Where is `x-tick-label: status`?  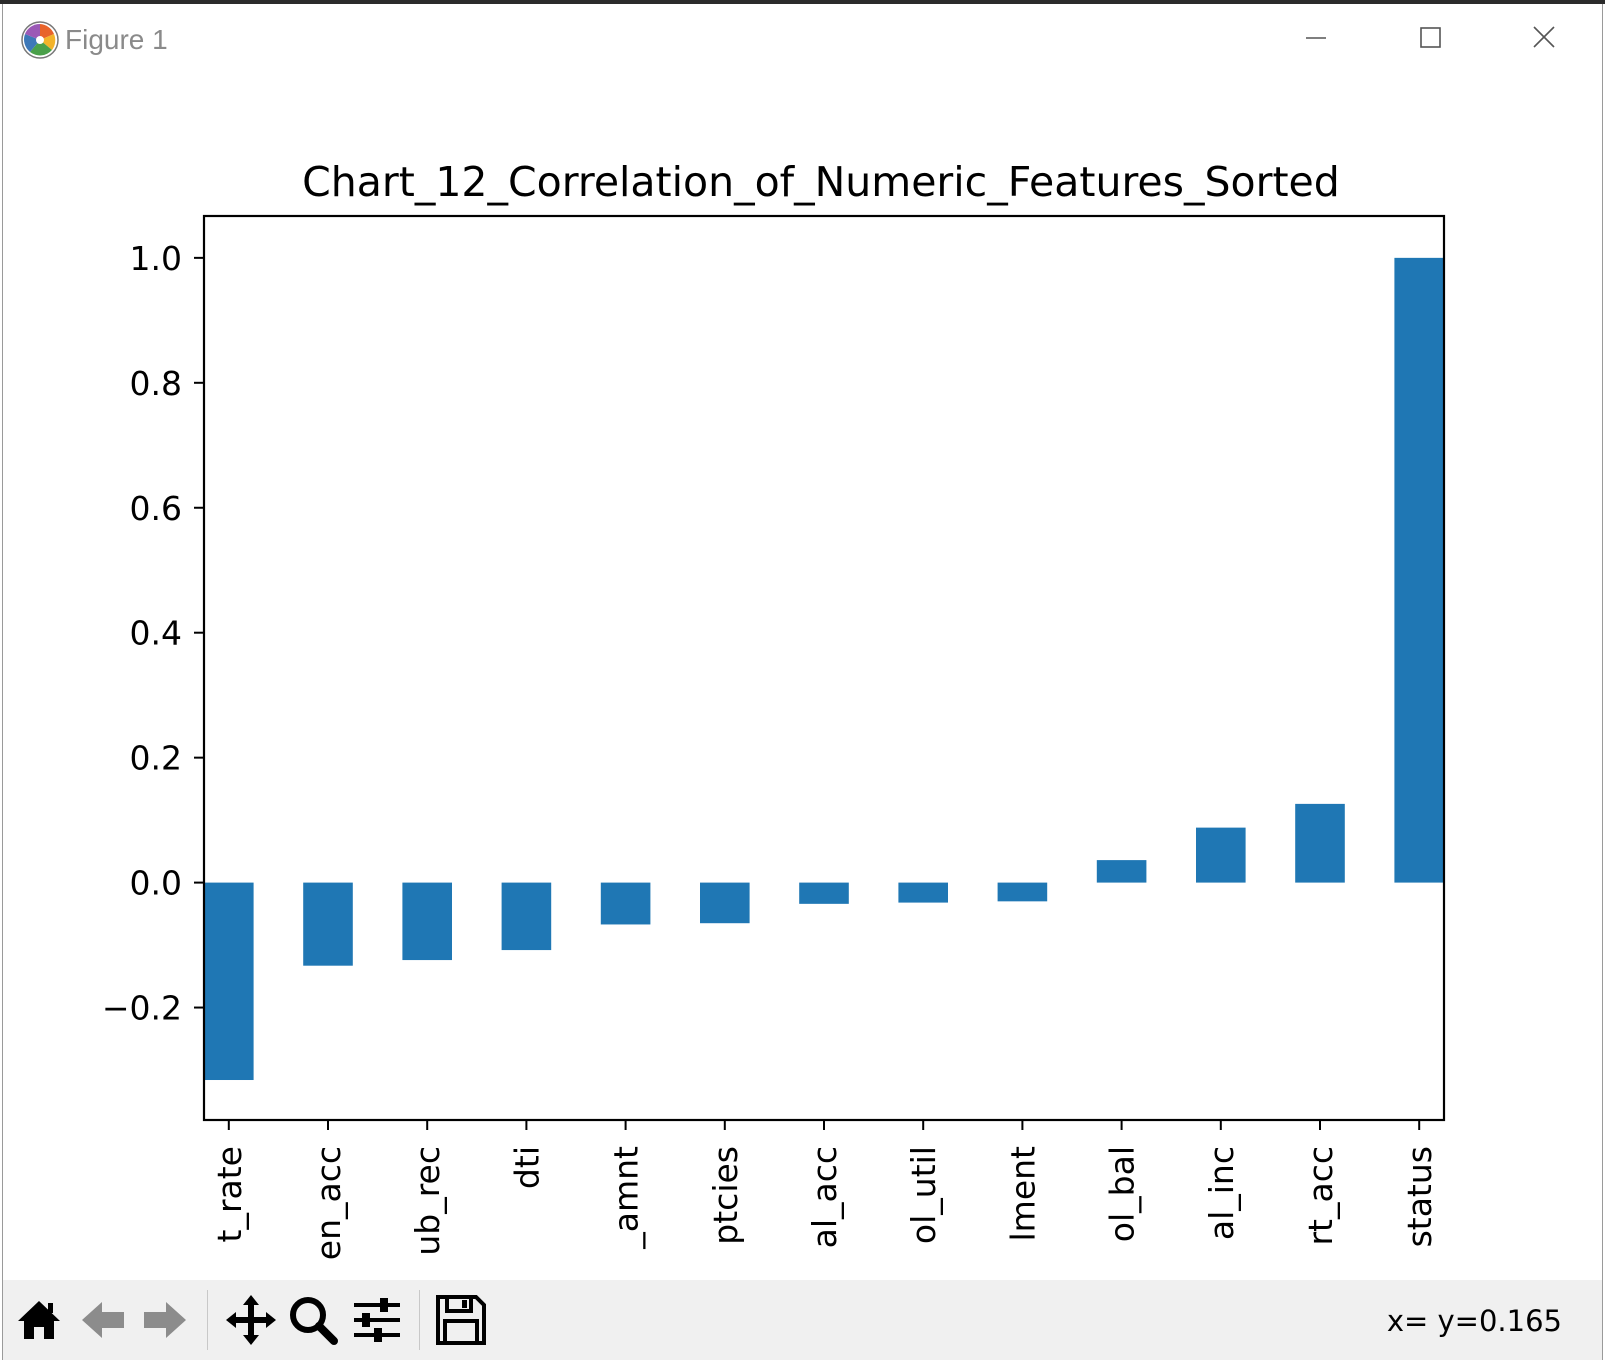 x-tick-label: status is located at coordinates (1419, 1196).